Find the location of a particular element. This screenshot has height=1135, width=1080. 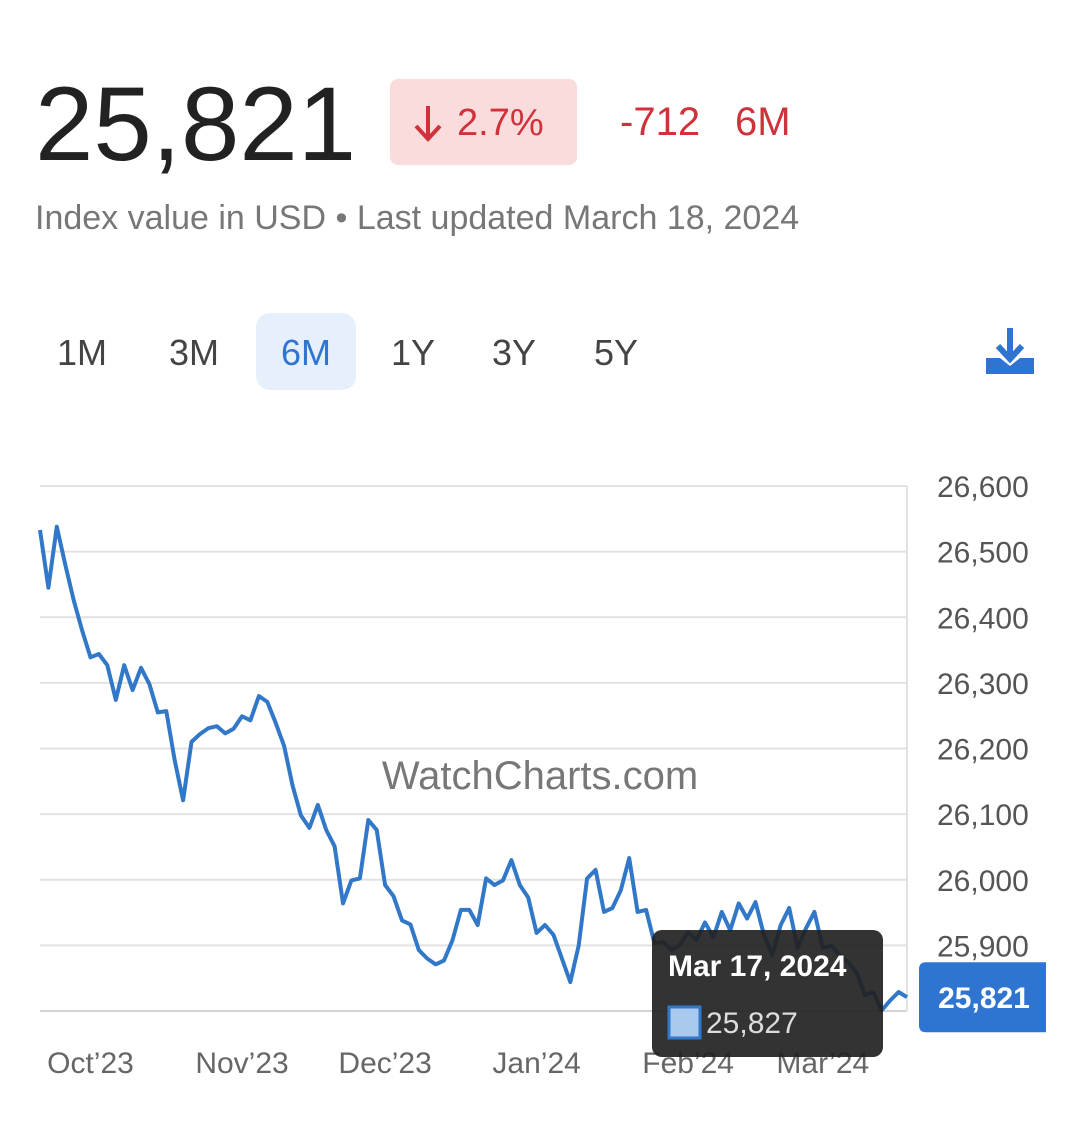

x-tick-label: Jan’24 is located at coordinates (536, 1063).